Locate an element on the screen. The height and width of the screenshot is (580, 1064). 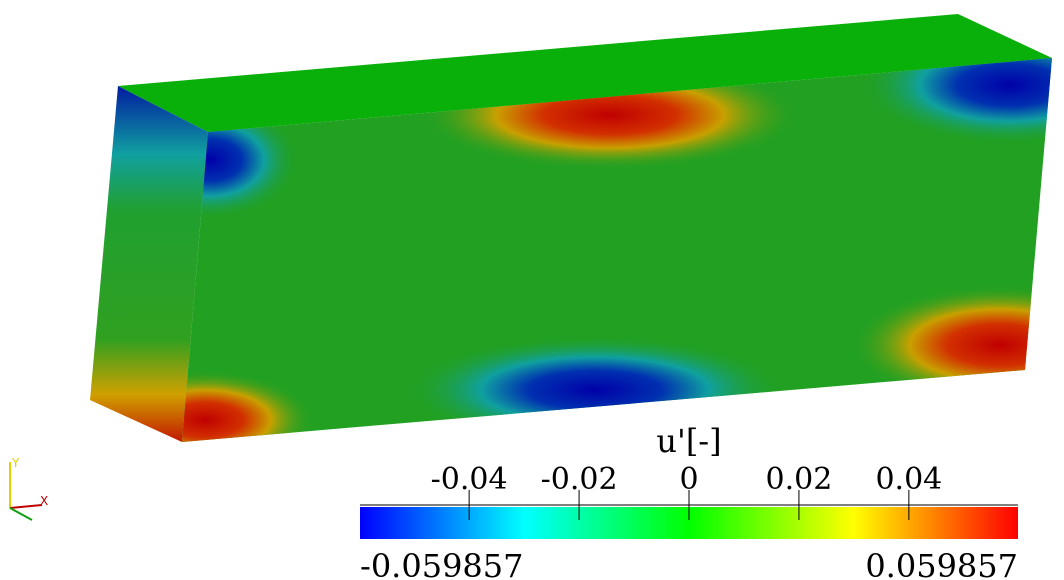
z-axis is located at coordinates (21, 514).